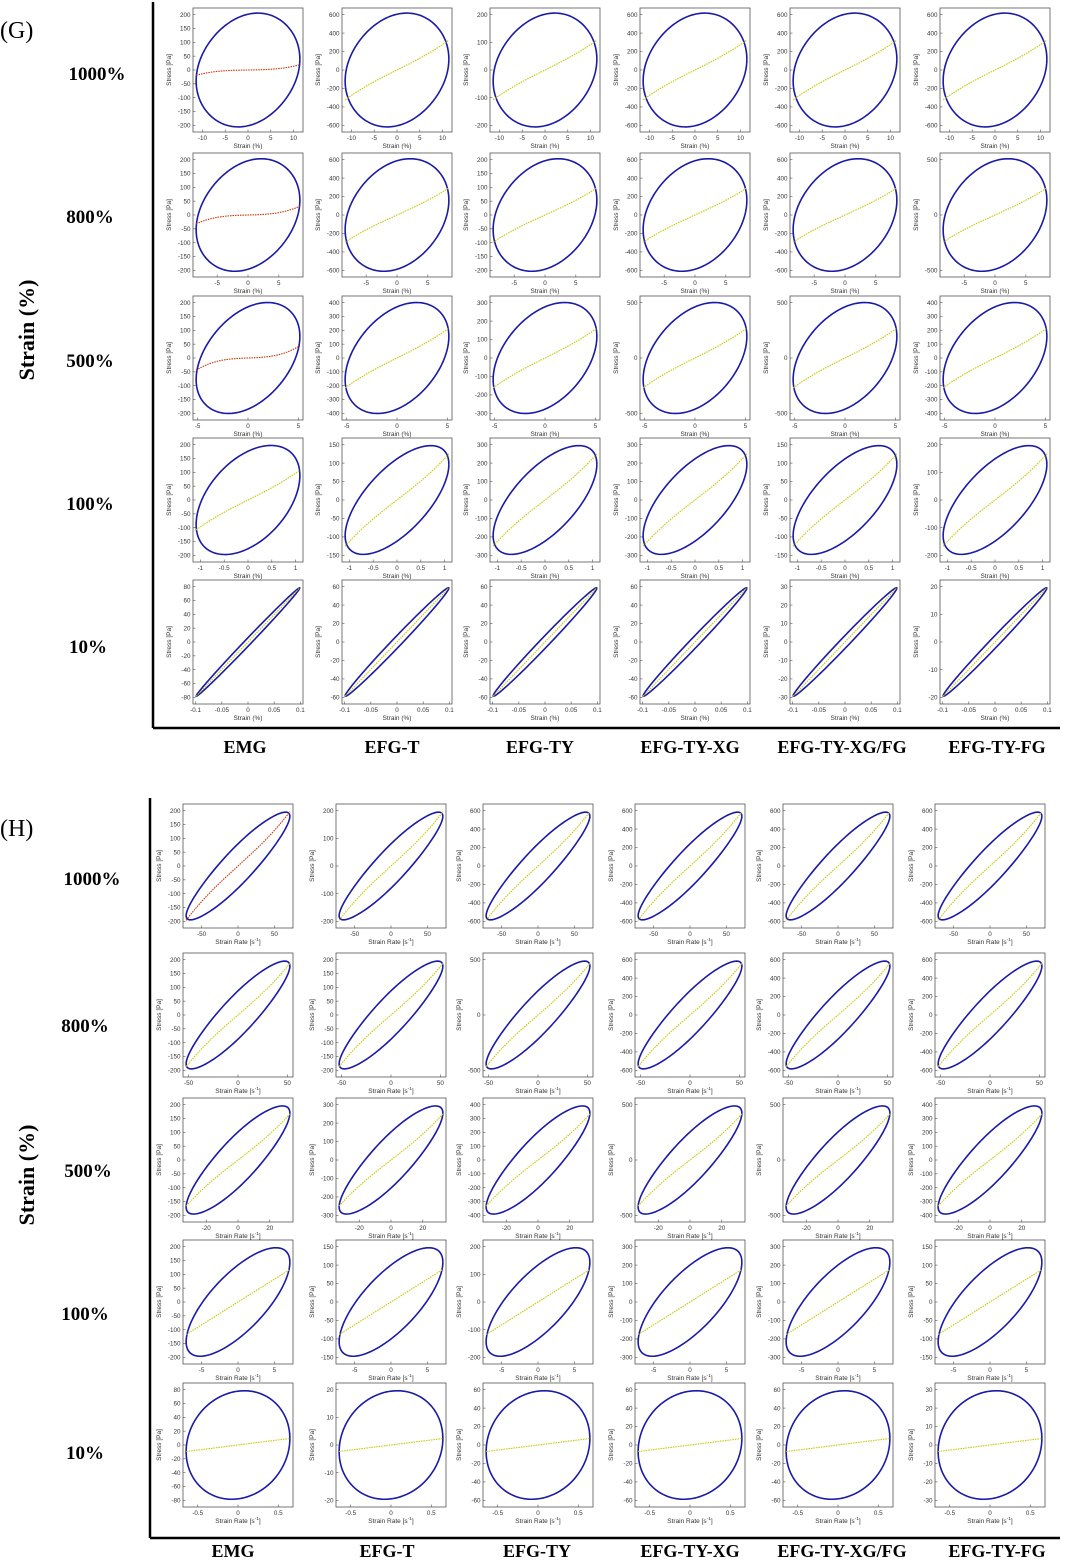  What do you see at coordinates (928, 1321) in the screenshot?
I see `y-tick-label: -50` at bounding box center [928, 1321].